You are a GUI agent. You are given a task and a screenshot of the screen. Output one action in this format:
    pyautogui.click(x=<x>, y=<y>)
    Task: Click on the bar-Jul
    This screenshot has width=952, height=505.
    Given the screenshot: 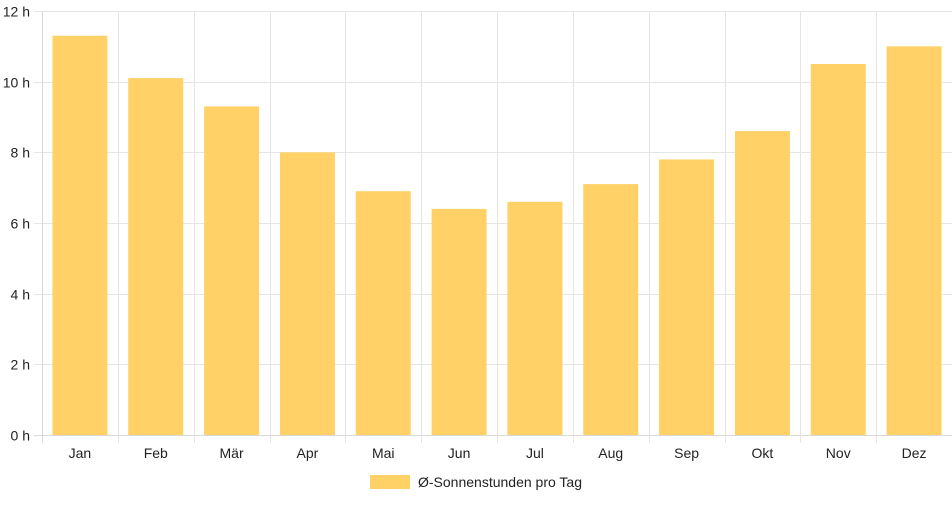 What is the action you would take?
    pyautogui.click(x=535, y=318)
    